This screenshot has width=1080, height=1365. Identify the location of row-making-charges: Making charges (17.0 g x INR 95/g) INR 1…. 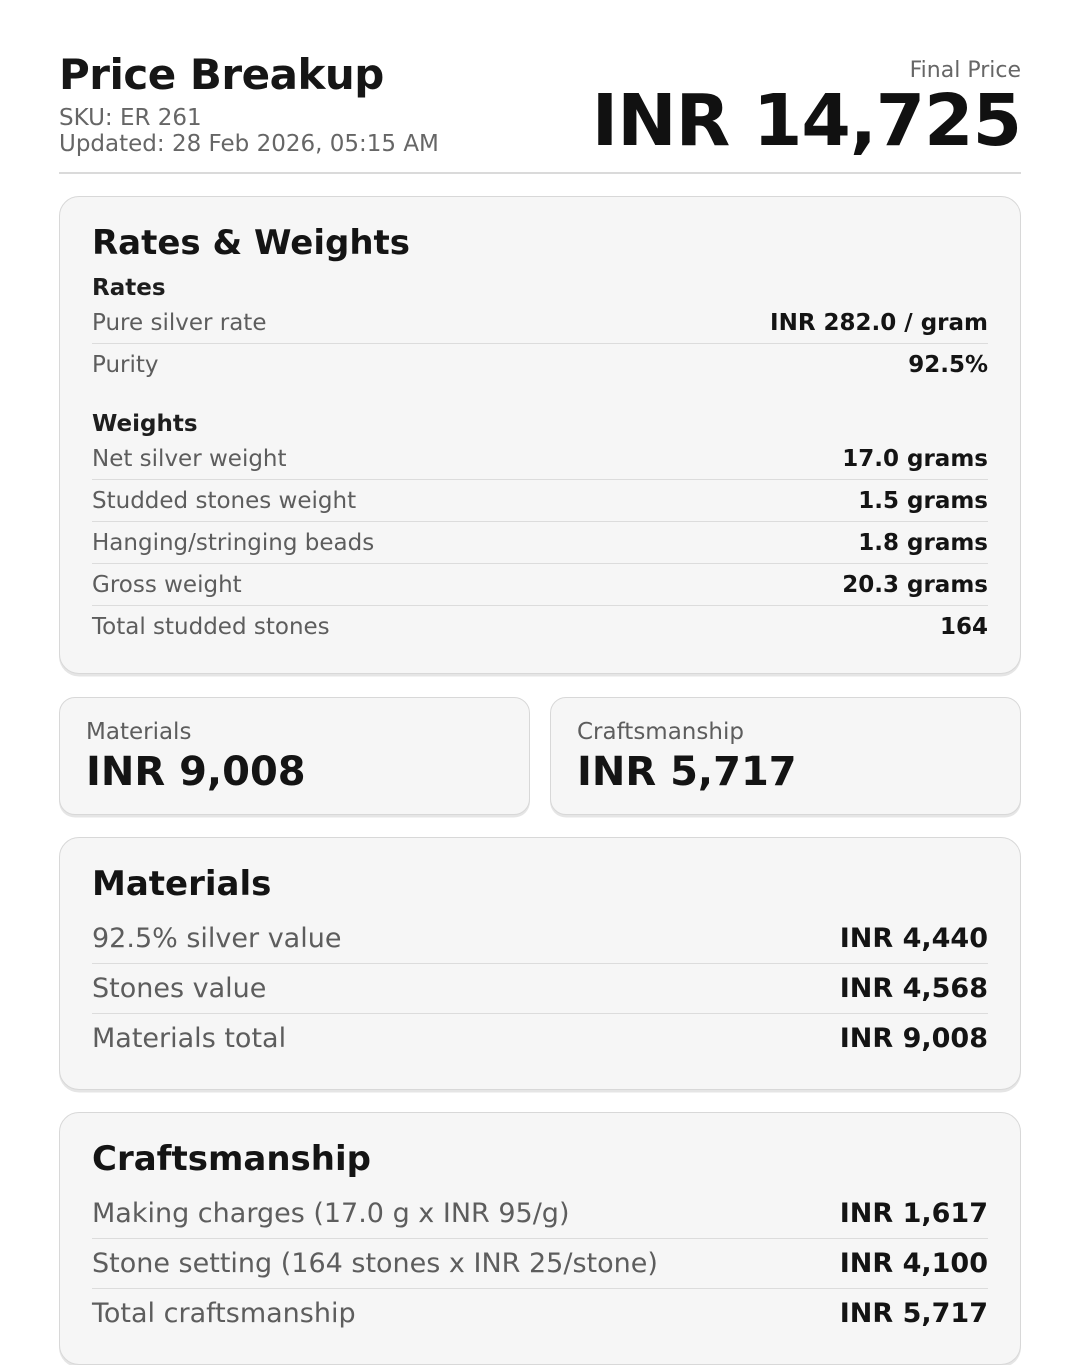
(540, 1213).